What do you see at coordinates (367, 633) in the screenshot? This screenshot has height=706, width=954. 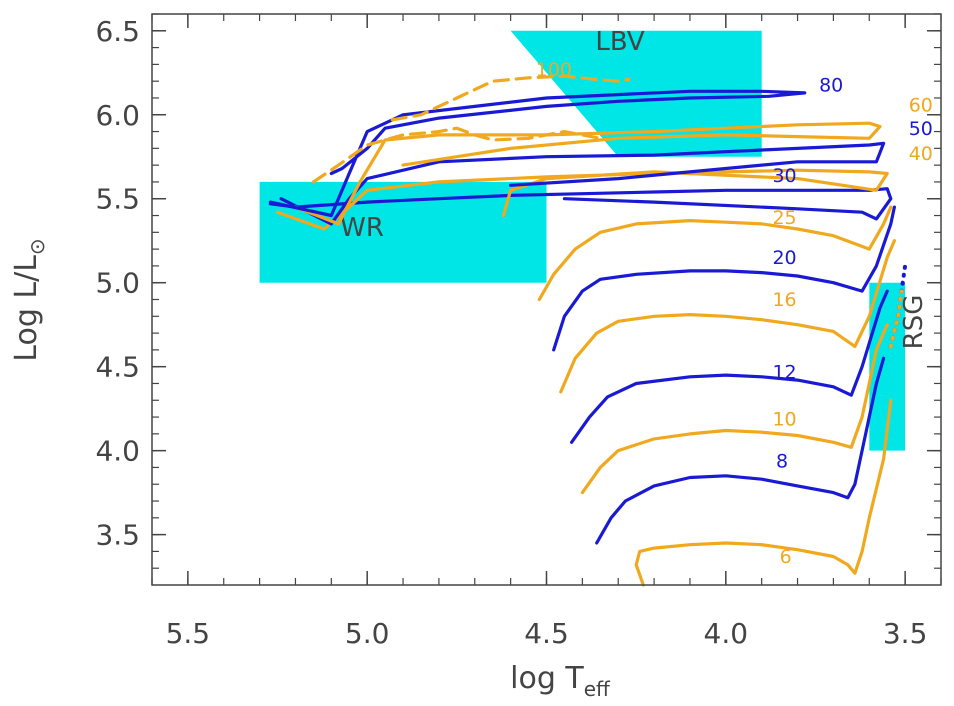 I see `x-tick-label: 5.0` at bounding box center [367, 633].